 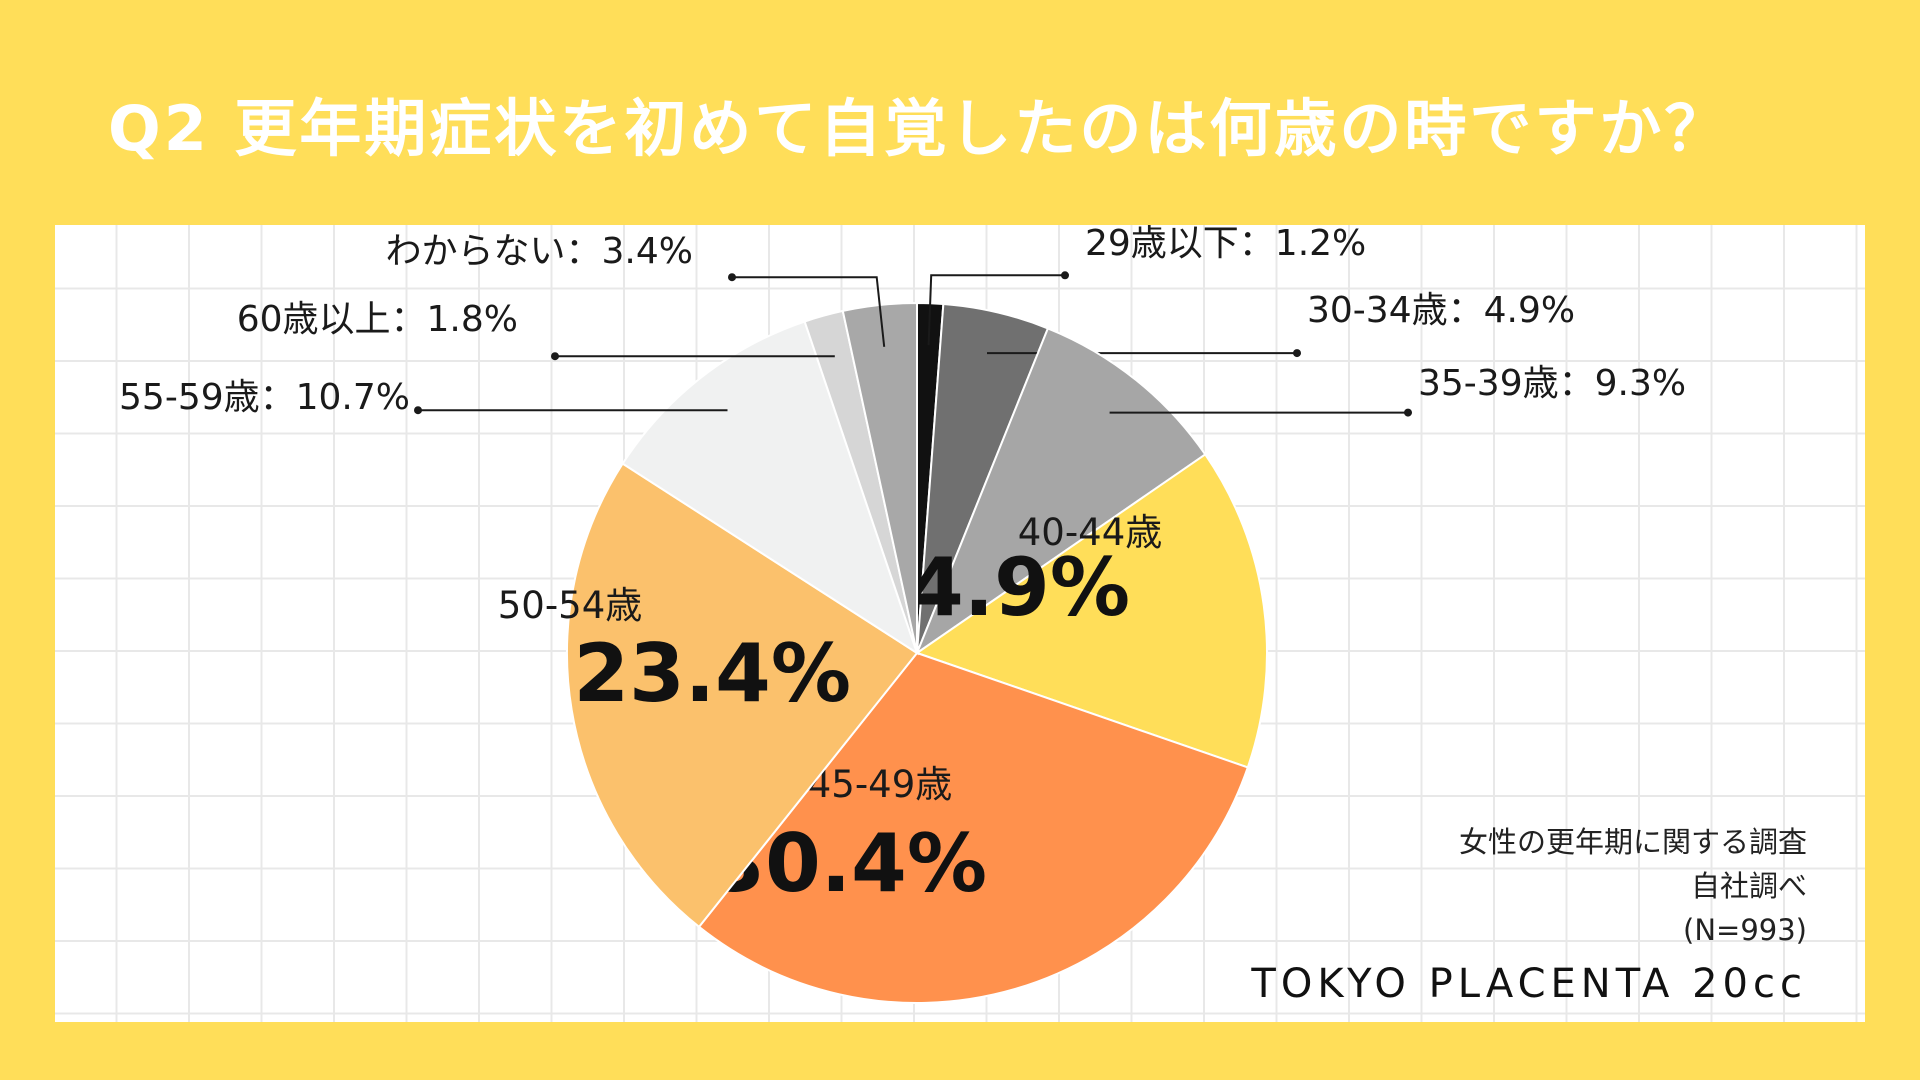 I want to click on slice-label-2: 35-39歳：9.3%, so click(x=1552, y=383).